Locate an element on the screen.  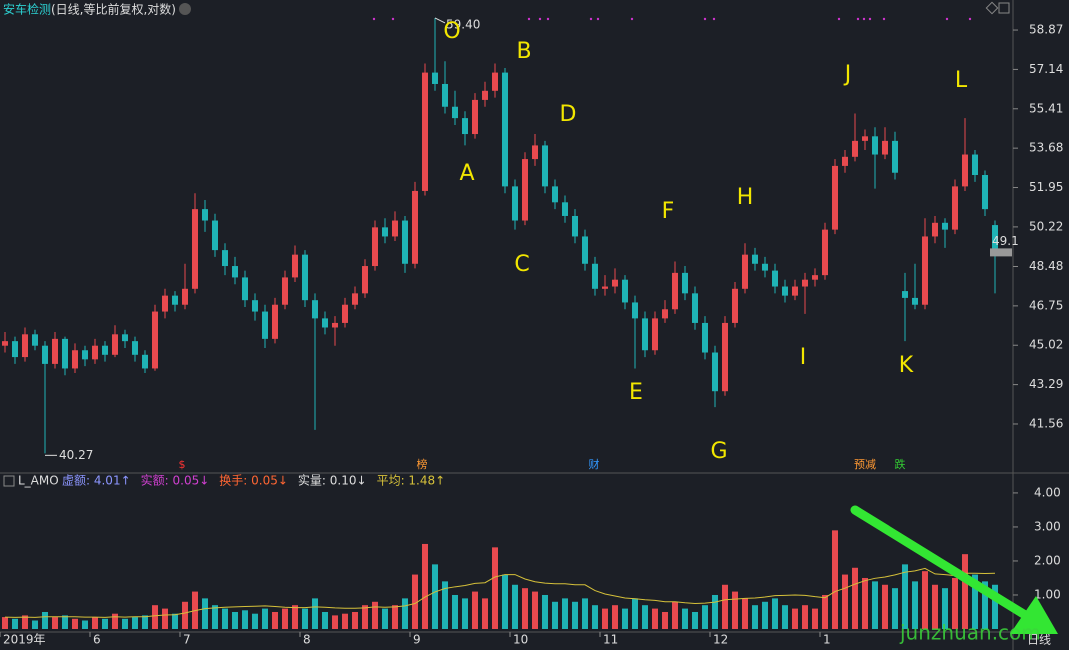
indicator-toggle is located at coordinates (9, 481).